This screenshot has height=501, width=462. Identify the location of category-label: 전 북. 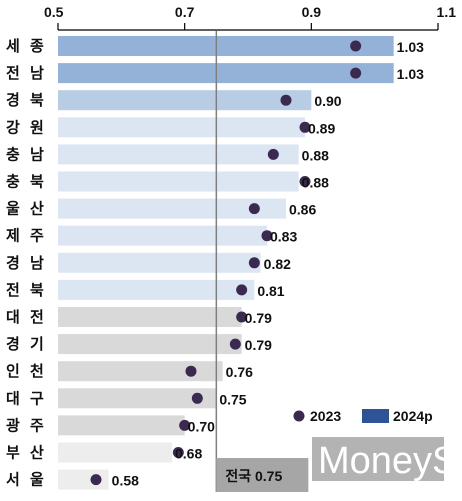
(26, 290).